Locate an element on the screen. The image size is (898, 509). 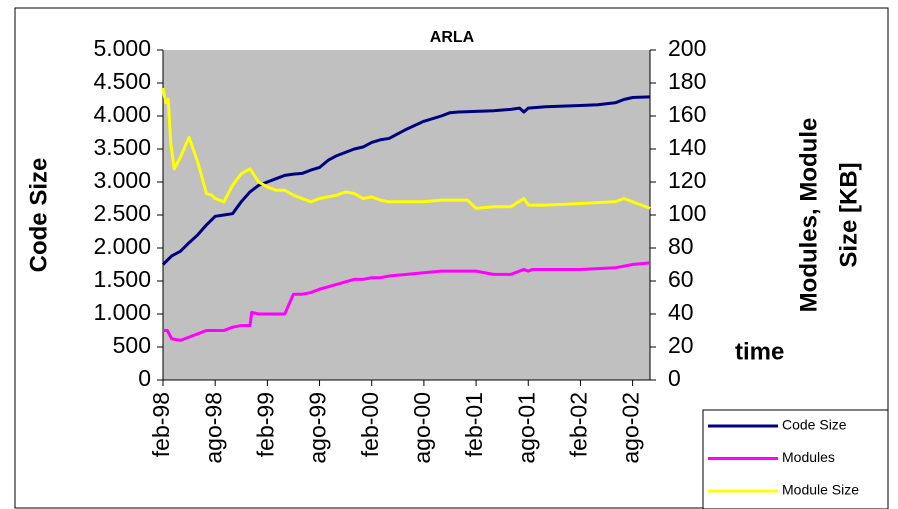
y2-tick-label: 160 is located at coordinates (687, 114).